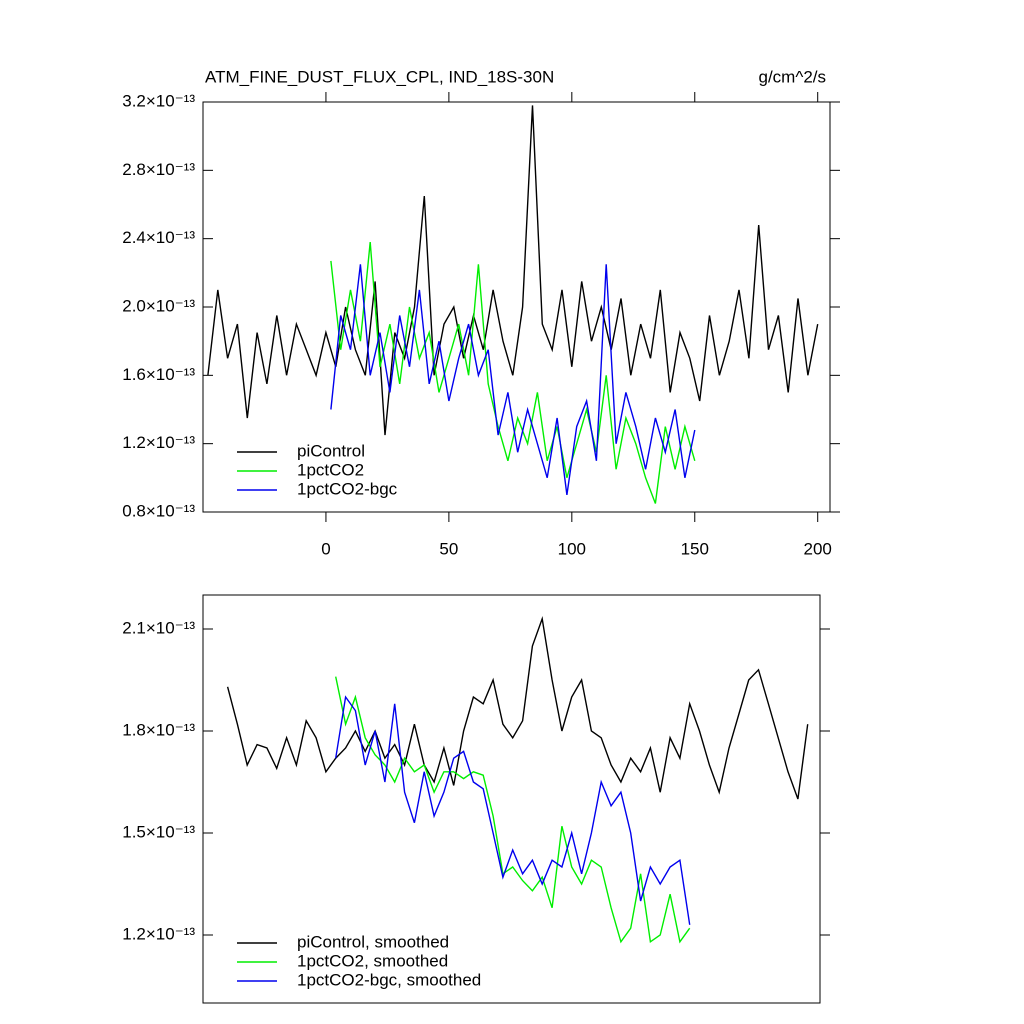 Image resolution: width=1024 pixels, height=1024 pixels. I want to click on y-tick-label: 0.8×10⁻¹³, so click(158, 510).